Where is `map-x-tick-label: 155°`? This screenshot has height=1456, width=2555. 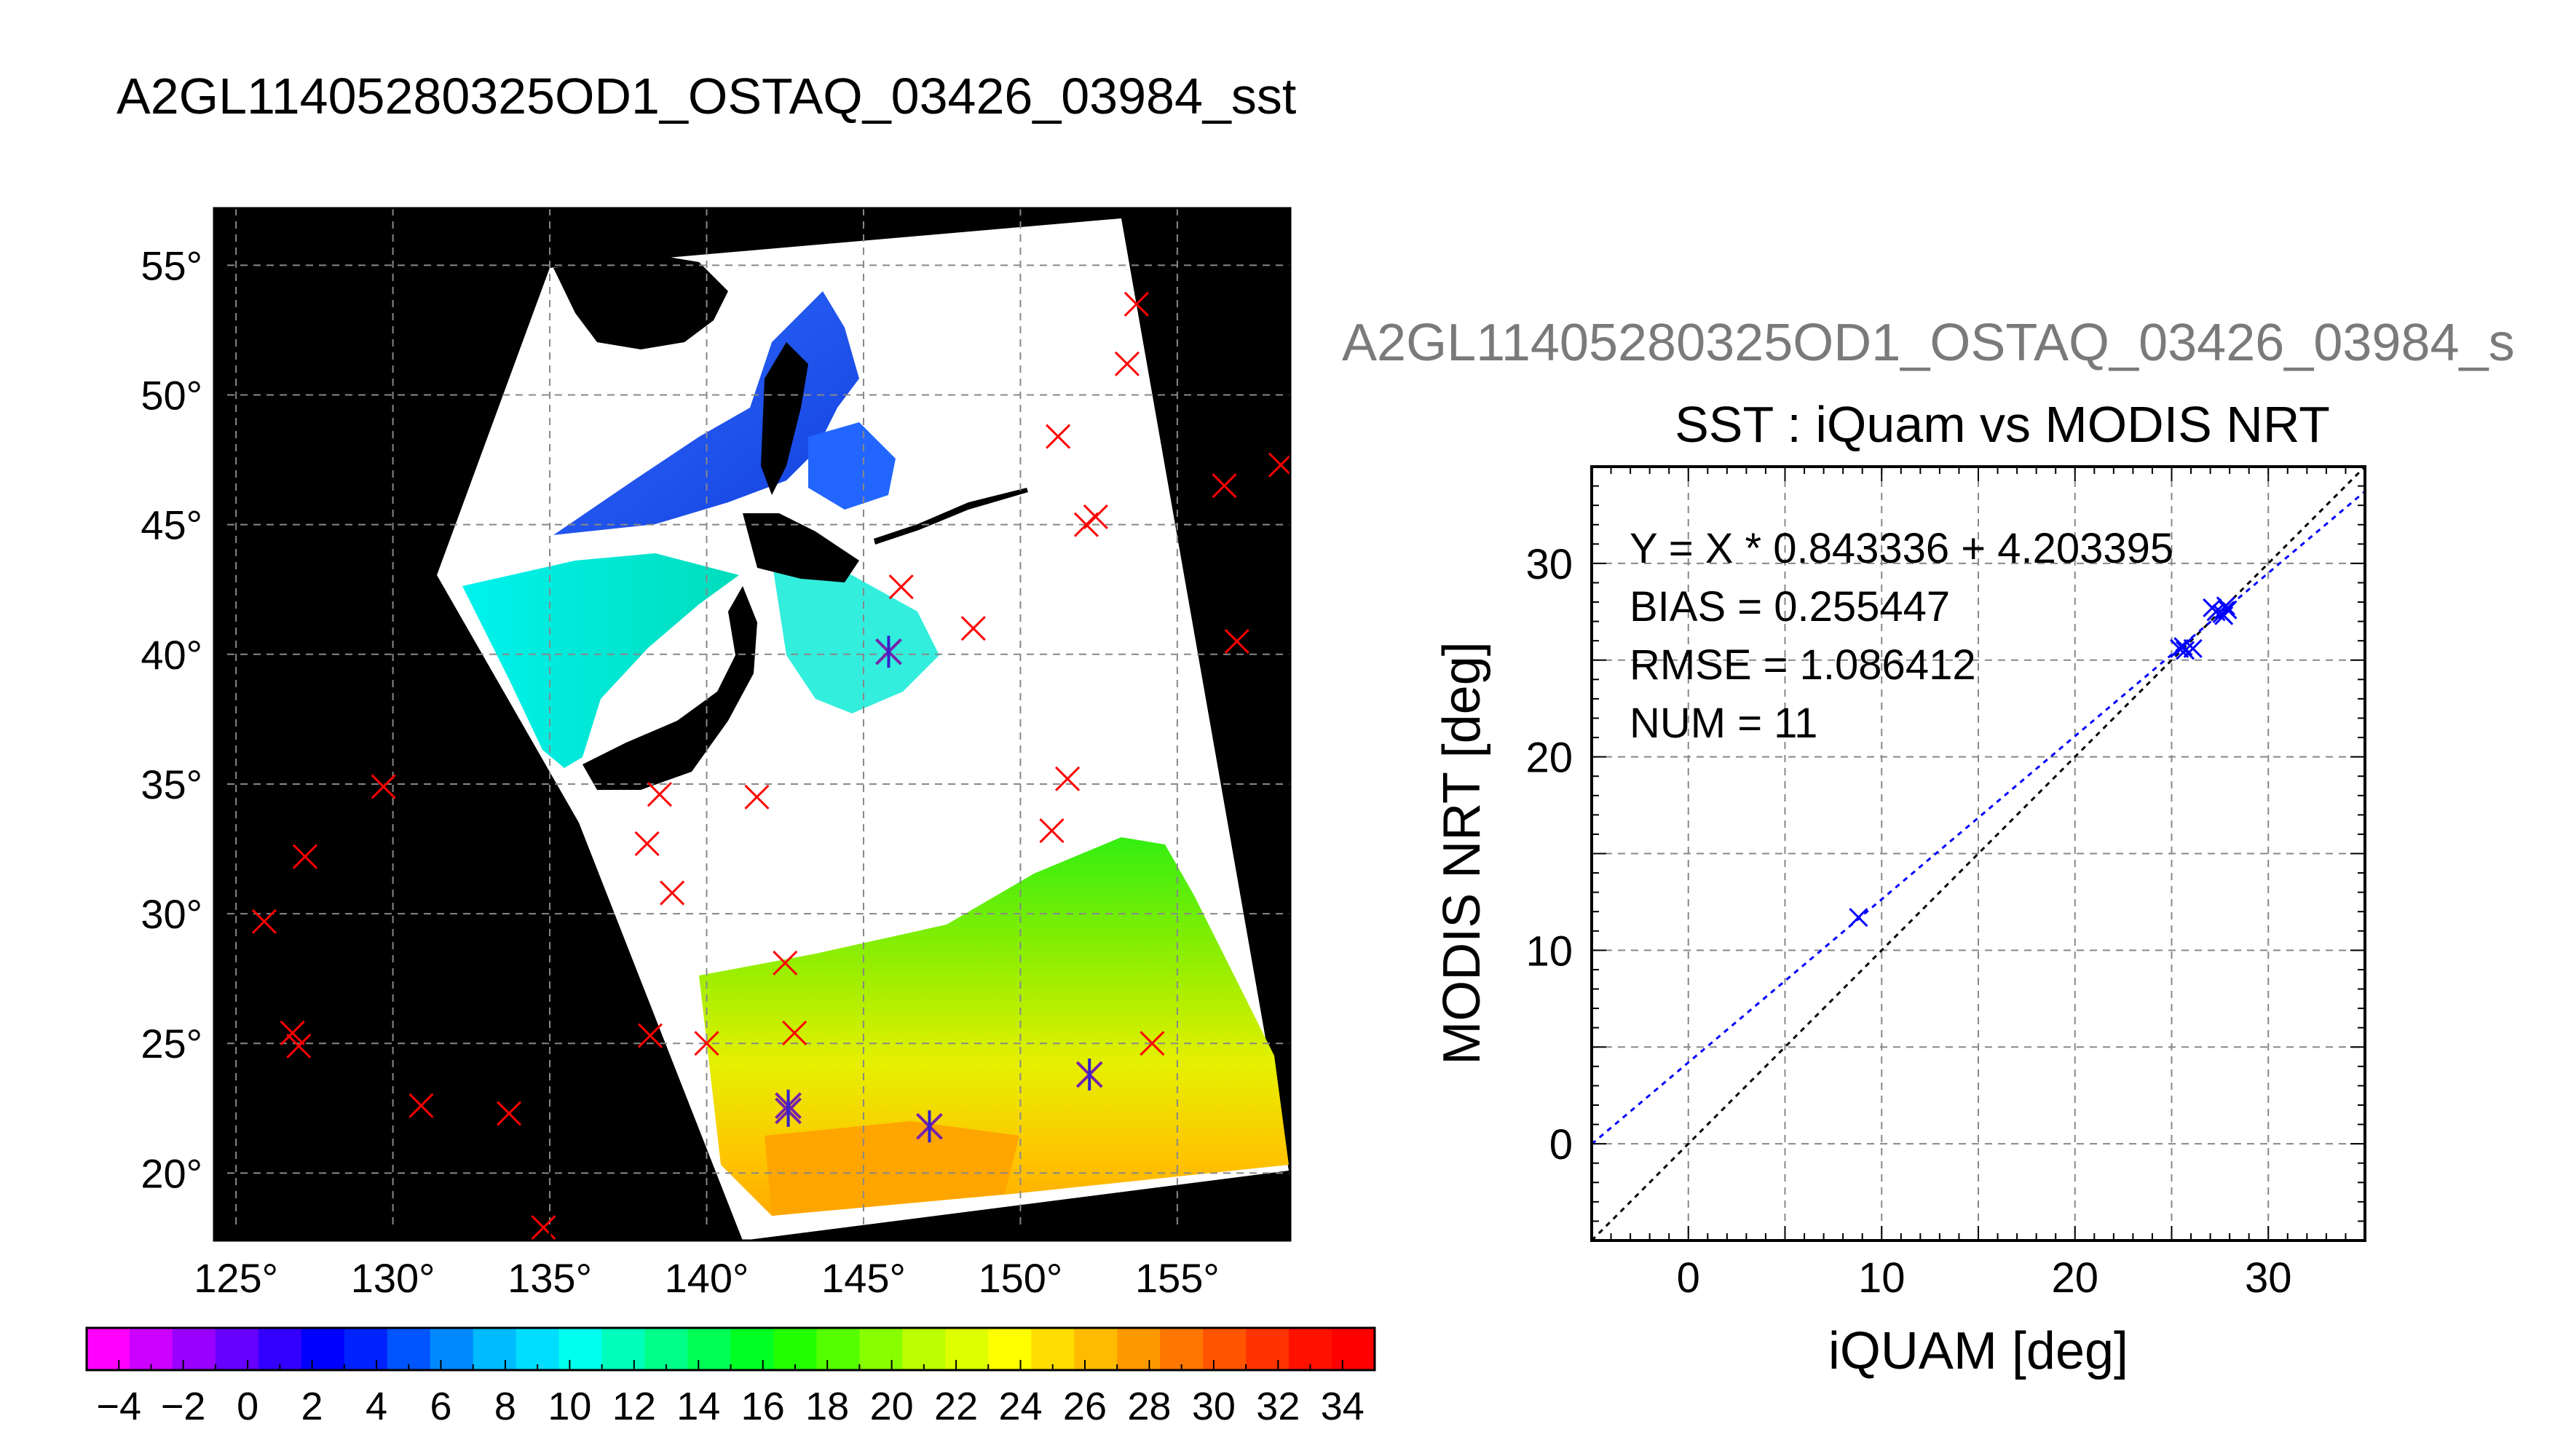 map-x-tick-label: 155° is located at coordinates (1177, 1278).